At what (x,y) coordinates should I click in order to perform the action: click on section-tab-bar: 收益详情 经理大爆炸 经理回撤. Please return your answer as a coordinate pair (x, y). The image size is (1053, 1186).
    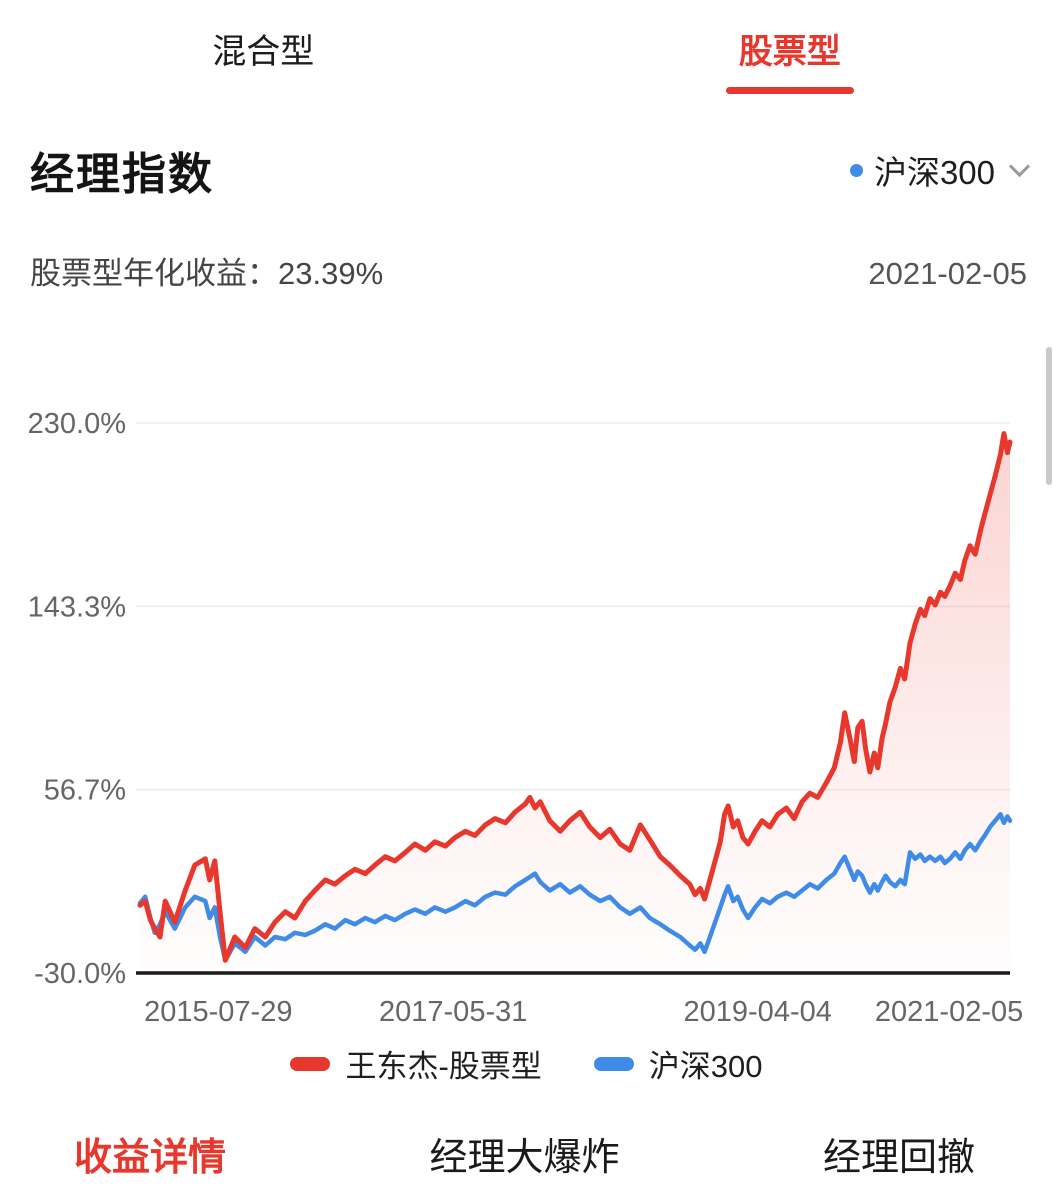
    Looking at the image, I should click on (526, 1133).